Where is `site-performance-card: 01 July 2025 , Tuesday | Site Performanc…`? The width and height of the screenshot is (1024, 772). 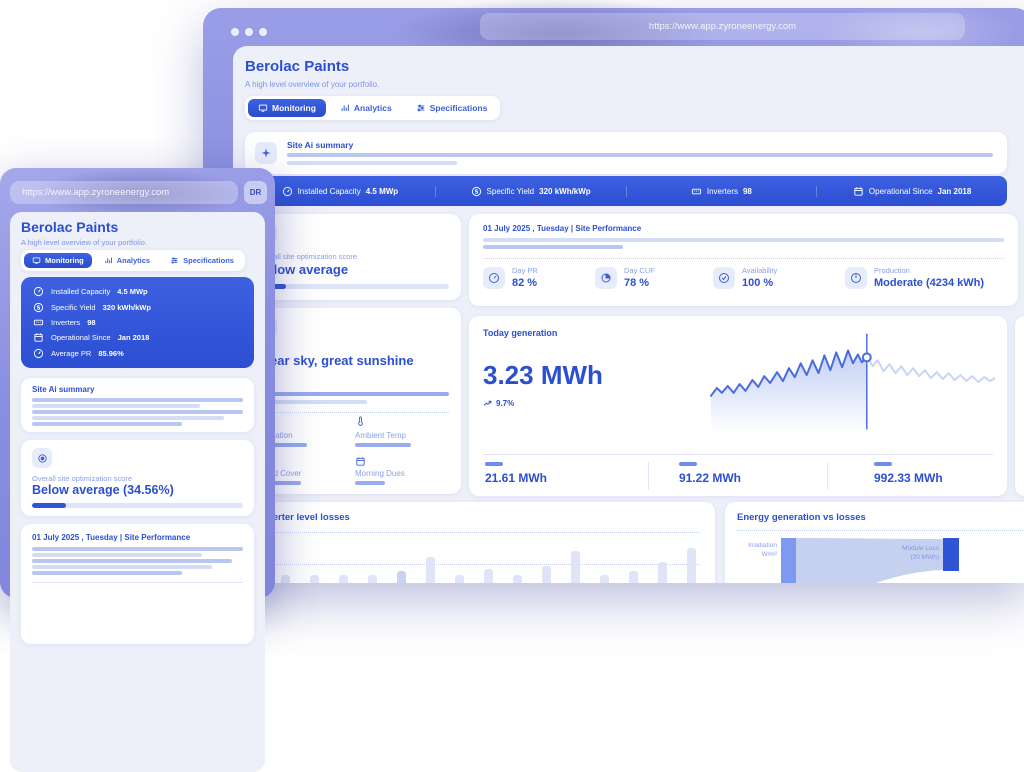
site-performance-card: 01 July 2025 , Tuesday | Site Performanc… is located at coordinates (137, 584).